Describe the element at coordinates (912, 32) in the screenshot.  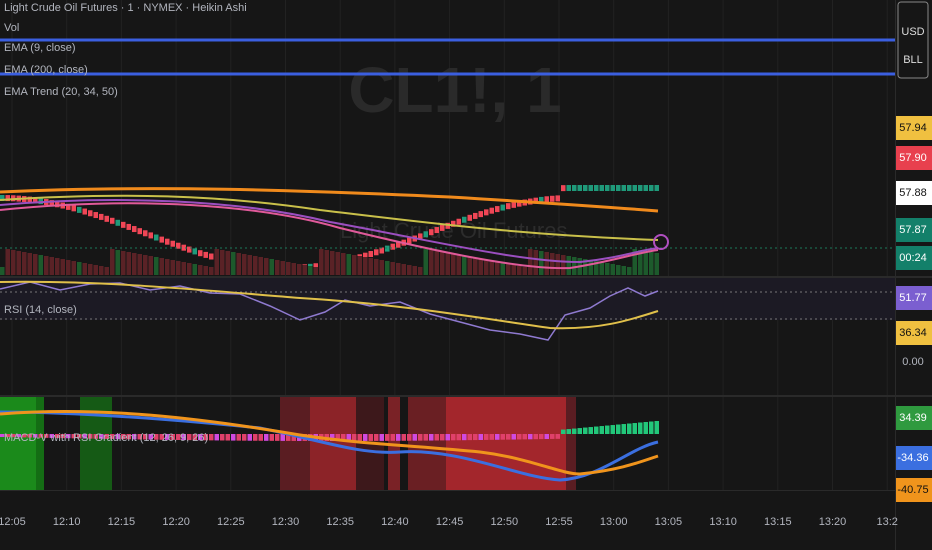
I see `currency: USD` at that location.